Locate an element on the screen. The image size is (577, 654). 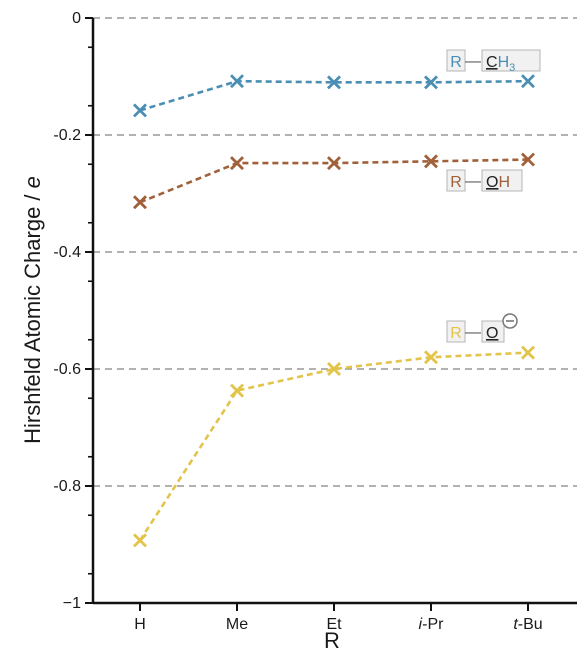
atom-text: O is located at coordinates (492, 333).